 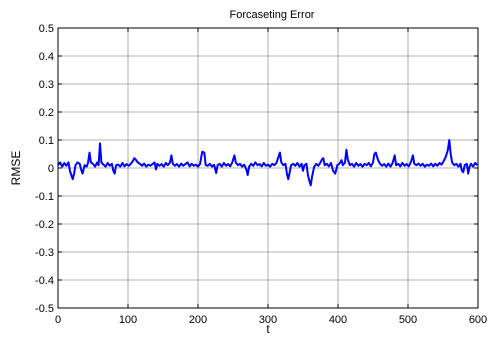 What do you see at coordinates (46, 85) in the screenshot?
I see `y-tick-label: 0.3` at bounding box center [46, 85].